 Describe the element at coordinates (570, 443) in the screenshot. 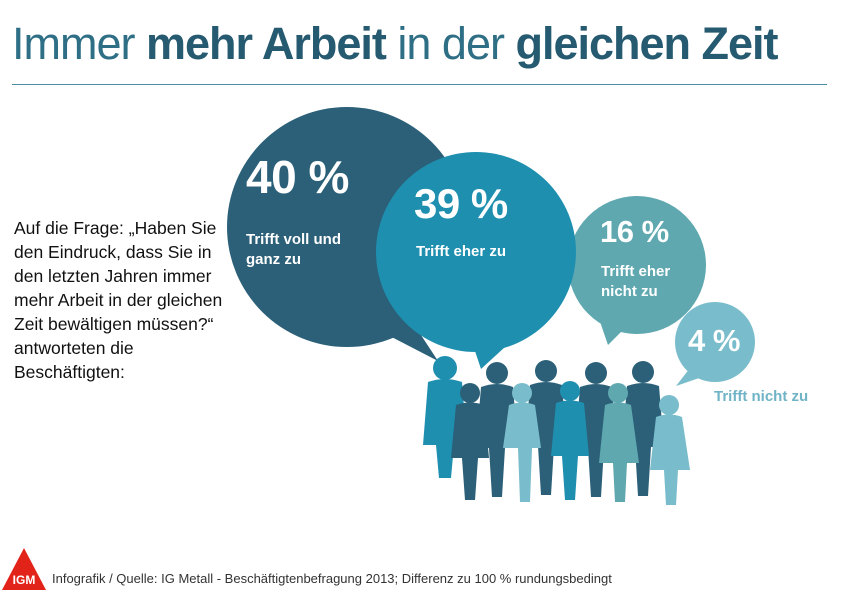

I see `crowd-front-row` at that location.